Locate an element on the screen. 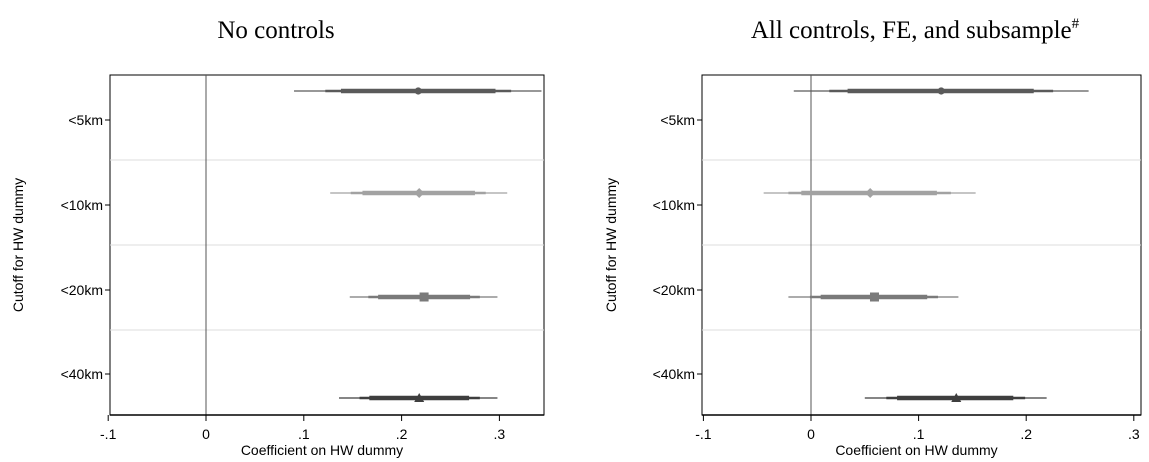 The width and height of the screenshot is (1149, 462). panel-title-main: All controls, FE, and subsample is located at coordinates (911, 30).